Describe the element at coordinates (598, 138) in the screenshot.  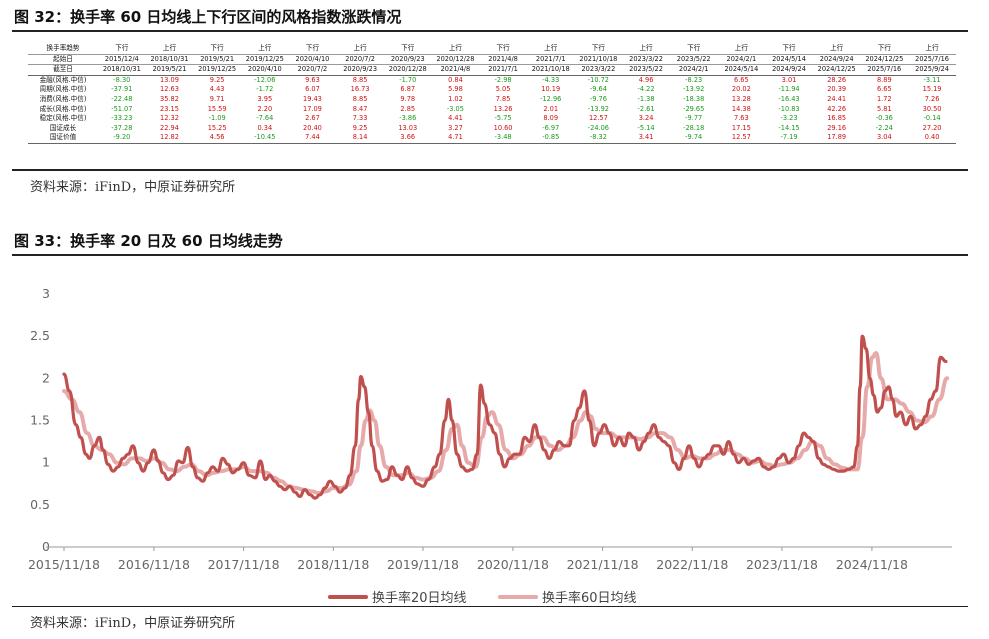
I see `table-cell: -8.32` at that location.